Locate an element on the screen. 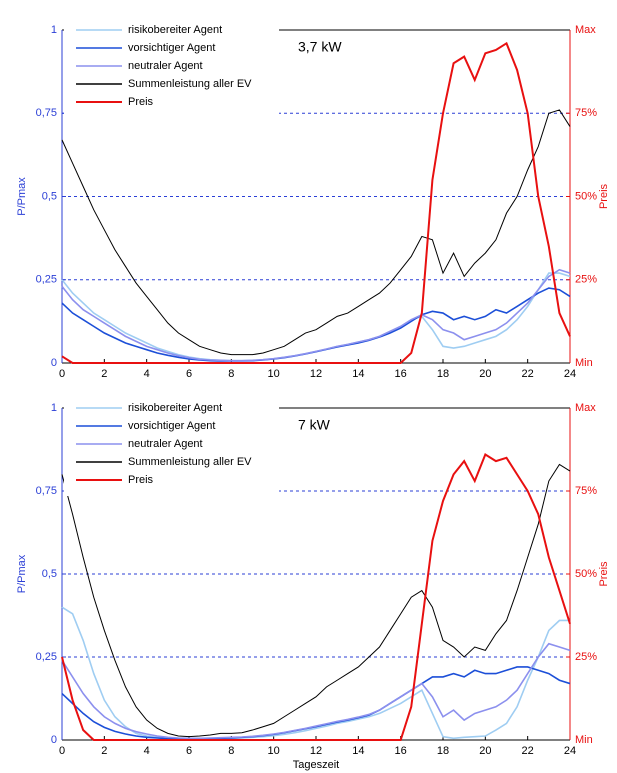 The image size is (617, 773). annotation: 3,7 kW is located at coordinates (320, 47).